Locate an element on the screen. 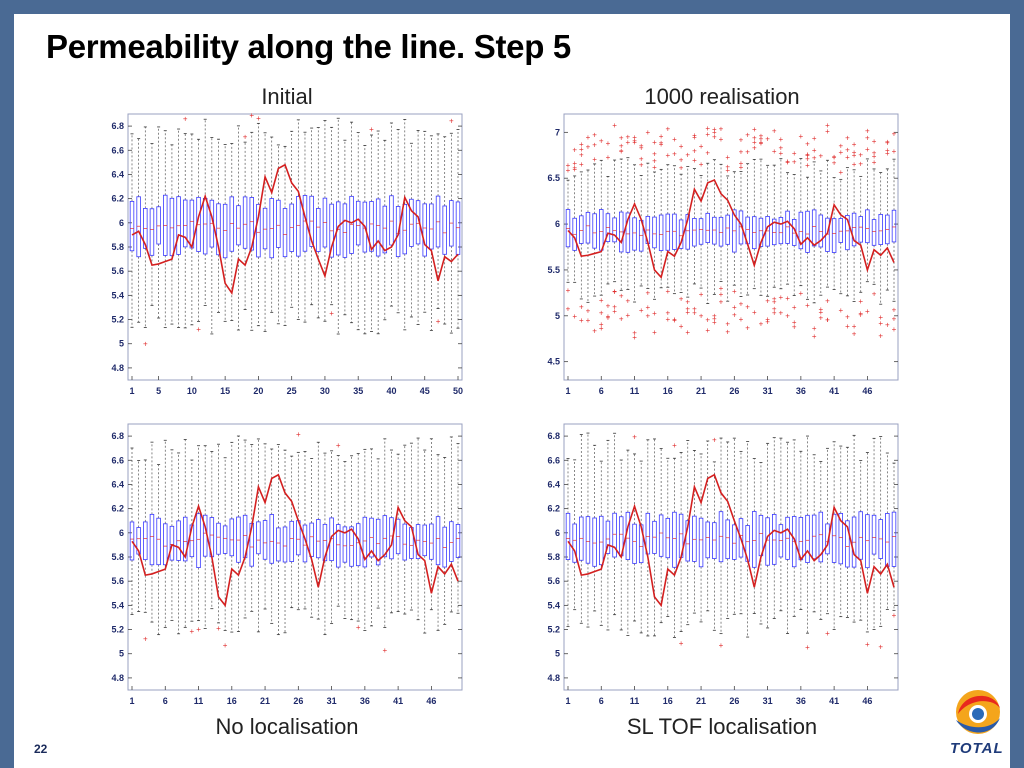 This screenshot has width=1024, height=768. x-tick-label: 41 is located at coordinates (834, 391).